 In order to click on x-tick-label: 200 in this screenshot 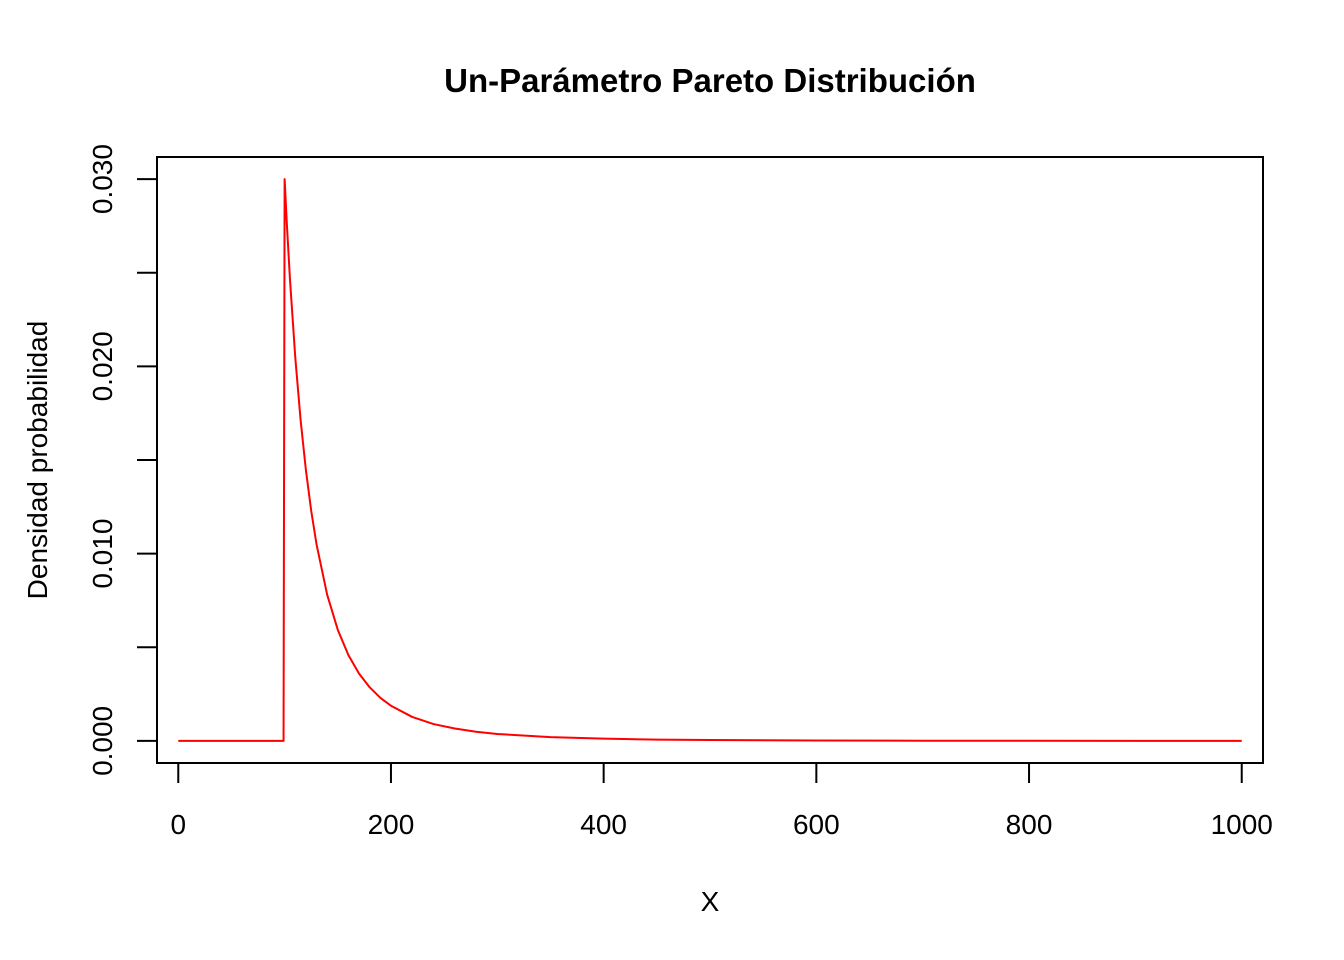, I will do `click(391, 824)`.